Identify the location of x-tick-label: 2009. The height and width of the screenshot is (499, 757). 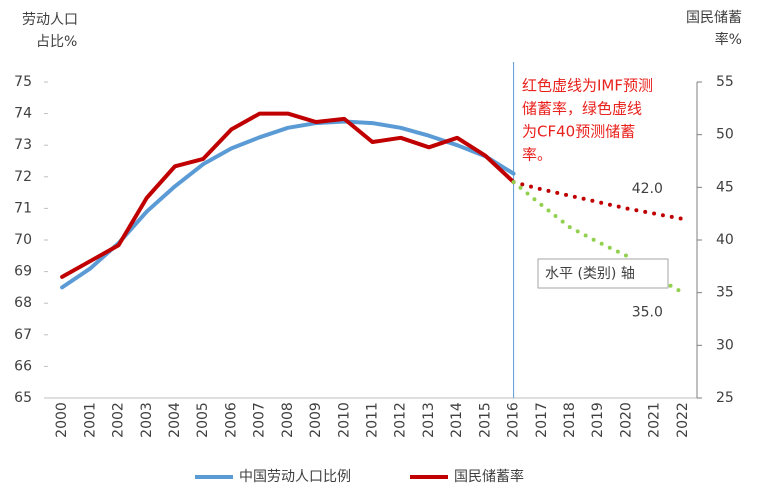
(316, 420).